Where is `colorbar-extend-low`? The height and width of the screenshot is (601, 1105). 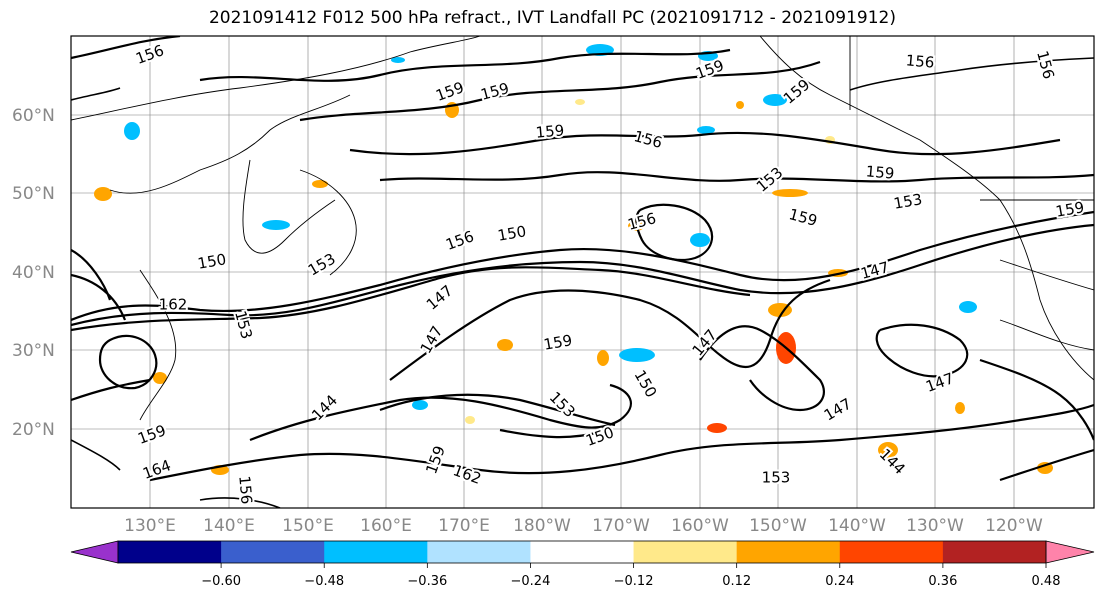 colorbar-extend-low is located at coordinates (94, 552).